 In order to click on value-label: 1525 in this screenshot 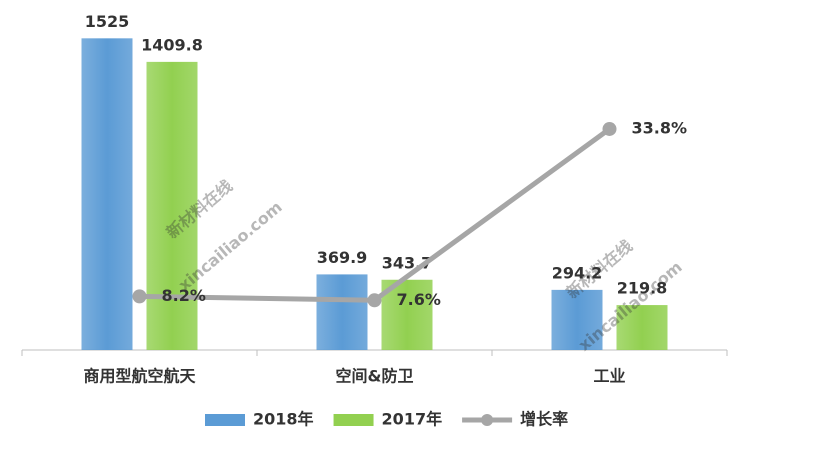, I will do `click(107, 21)`.